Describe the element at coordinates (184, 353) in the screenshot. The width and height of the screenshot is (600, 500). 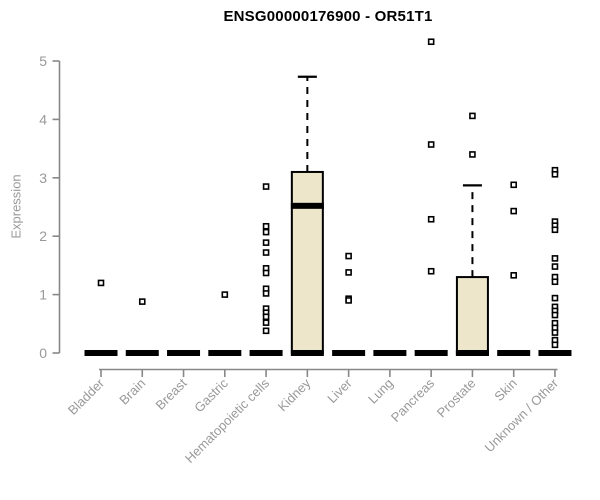
I see `median-breast` at that location.